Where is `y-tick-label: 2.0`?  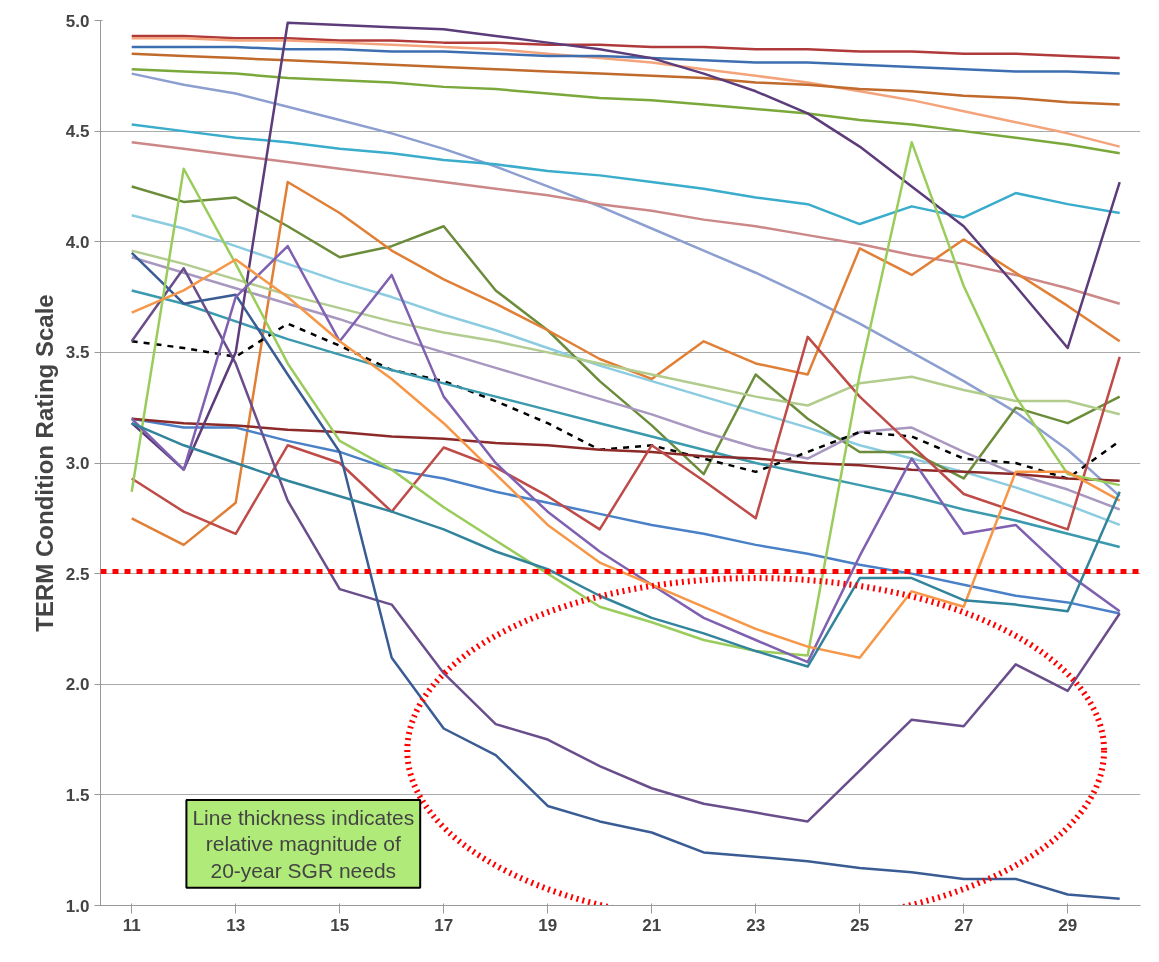
y-tick-label: 2.0 is located at coordinates (77, 685).